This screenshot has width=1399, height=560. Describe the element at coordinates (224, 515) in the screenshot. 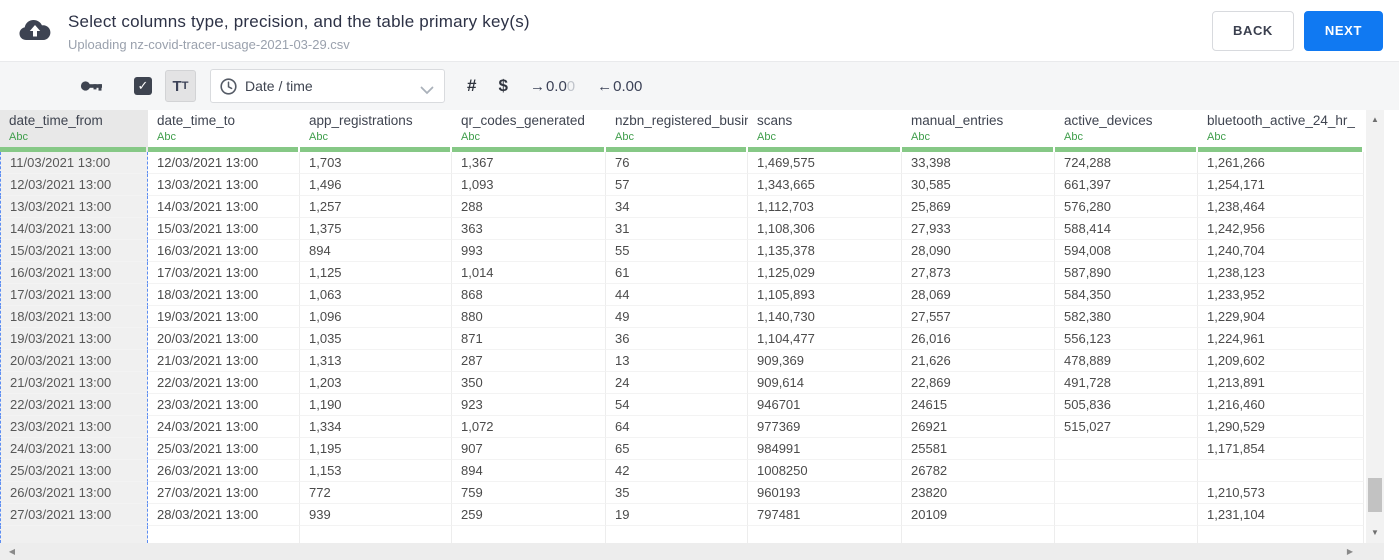

I see `table-cell: 28/03/2021 13:00` at that location.